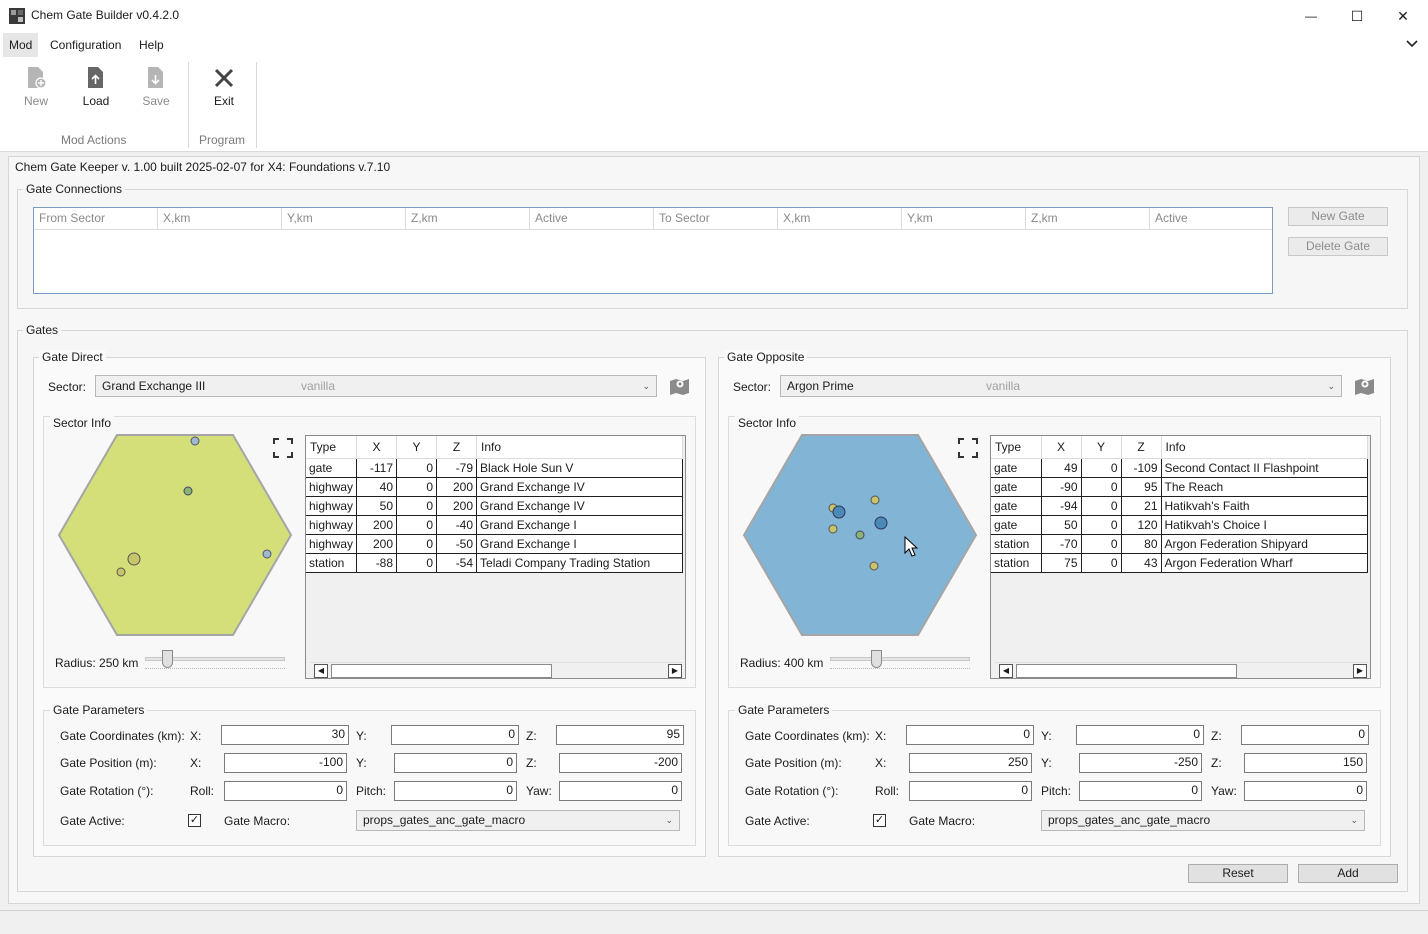 The height and width of the screenshot is (934, 1428). What do you see at coordinates (1126, 671) in the screenshot?
I see `opposite-scroll-thumb` at bounding box center [1126, 671].